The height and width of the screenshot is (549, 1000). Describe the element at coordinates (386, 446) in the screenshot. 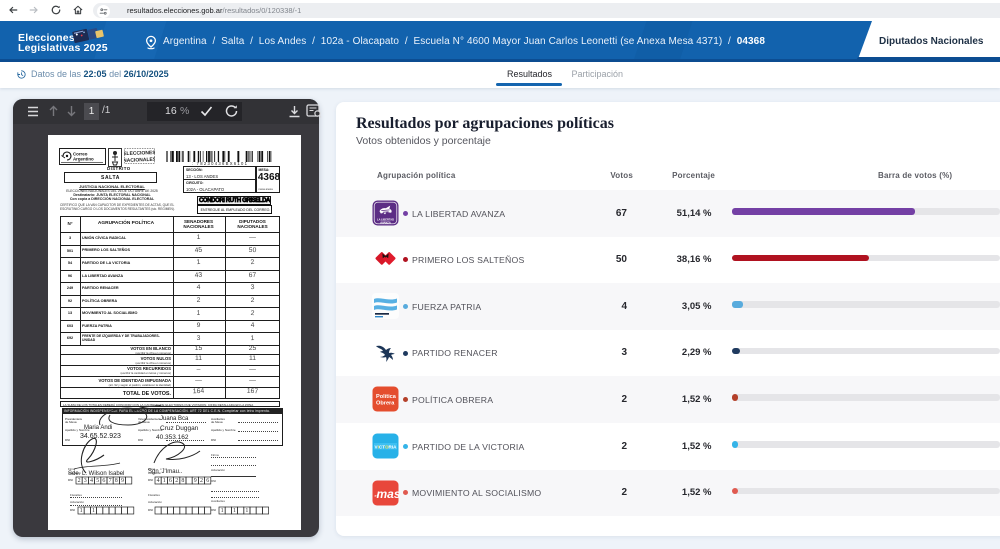

I see `svg-text: VICTORIA` at that location.